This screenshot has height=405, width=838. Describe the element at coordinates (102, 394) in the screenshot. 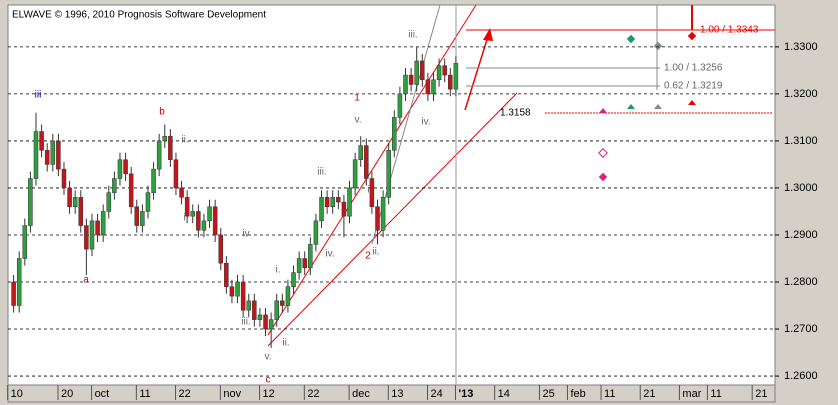

I see `x-tick-label: oct` at that location.